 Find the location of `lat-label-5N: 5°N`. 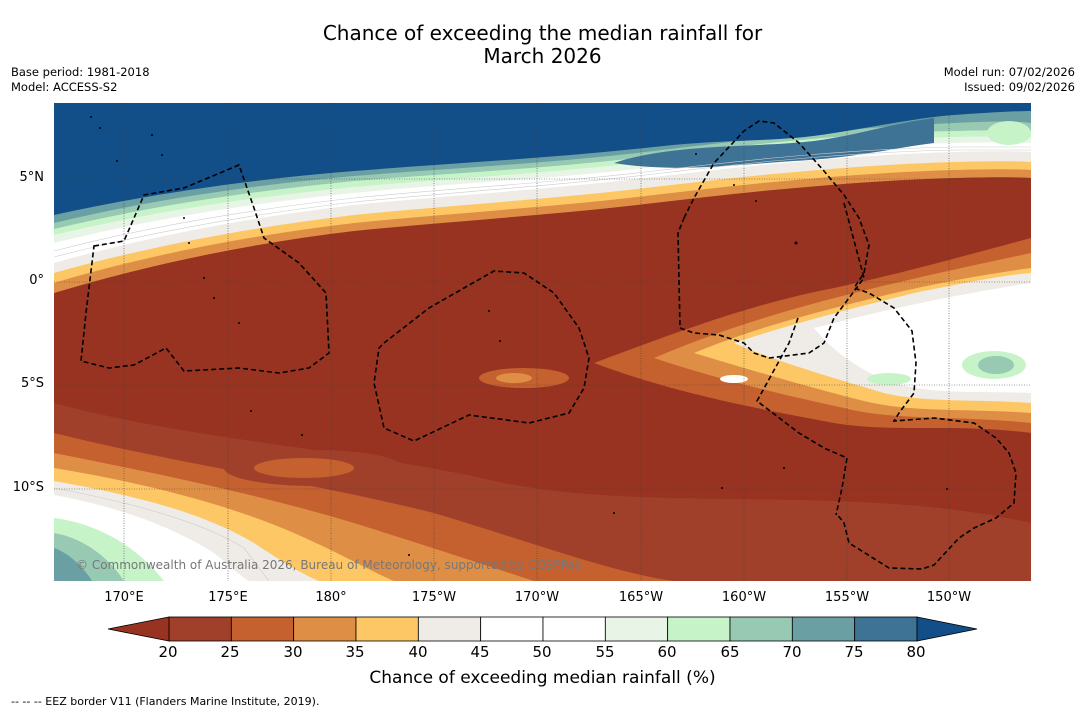

lat-label-5N: 5°N is located at coordinates (32, 177).